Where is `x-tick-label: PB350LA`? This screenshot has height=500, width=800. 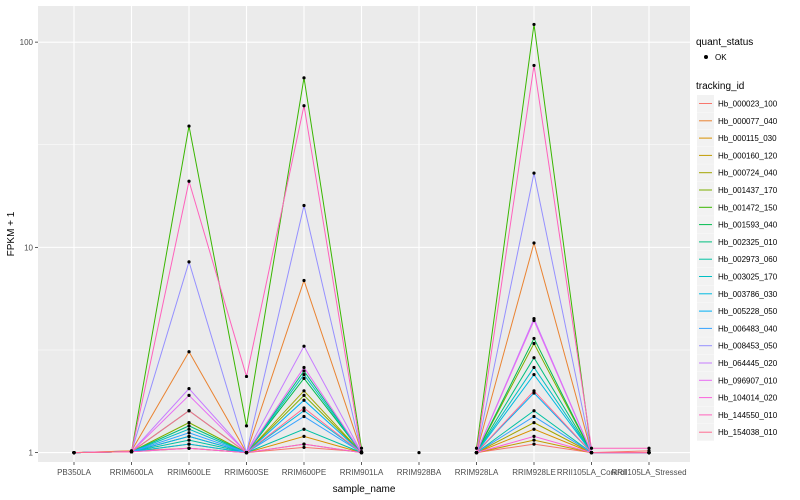 x-tick-label: PB350LA is located at coordinates (74, 472).